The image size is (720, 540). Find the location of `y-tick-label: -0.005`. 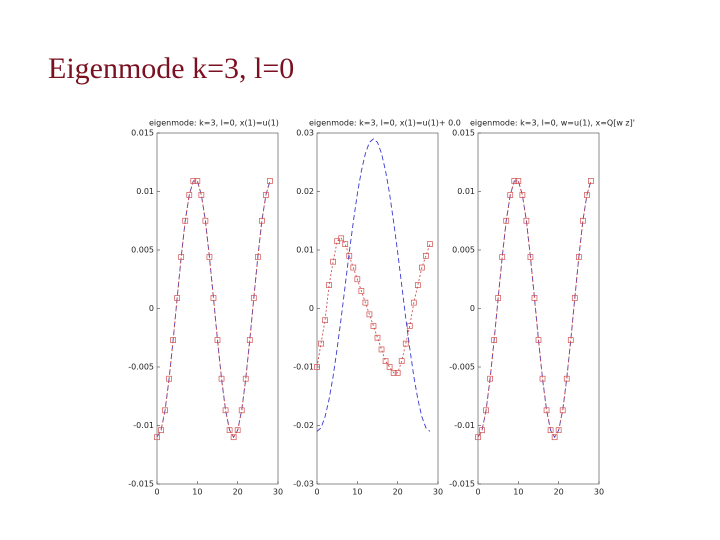

y-tick-label: -0.005 is located at coordinates (462, 367).